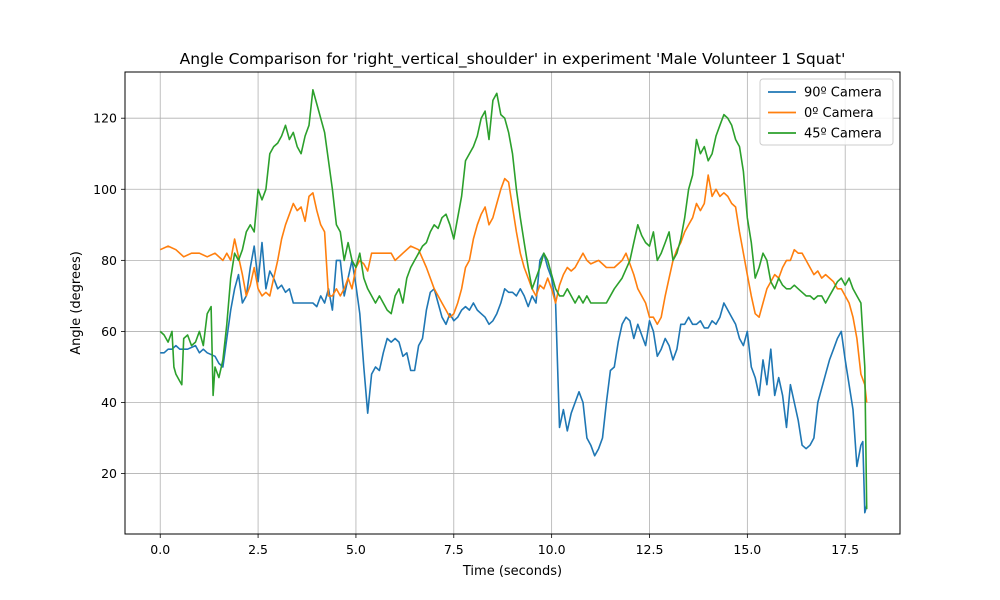 This screenshot has height=600, width=1000. I want to click on legend: 90º Camera 0º Camera 45º Camera, so click(826, 112).